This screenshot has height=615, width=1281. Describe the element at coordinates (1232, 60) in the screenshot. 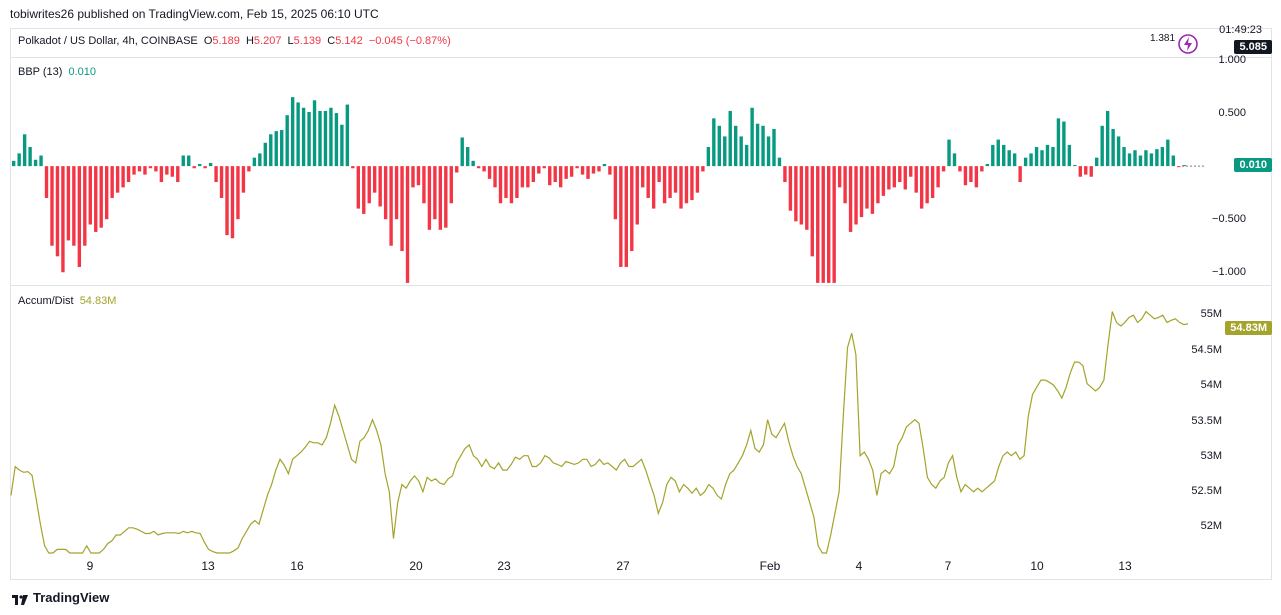

I see `bbp-y-tick: 1.000` at that location.